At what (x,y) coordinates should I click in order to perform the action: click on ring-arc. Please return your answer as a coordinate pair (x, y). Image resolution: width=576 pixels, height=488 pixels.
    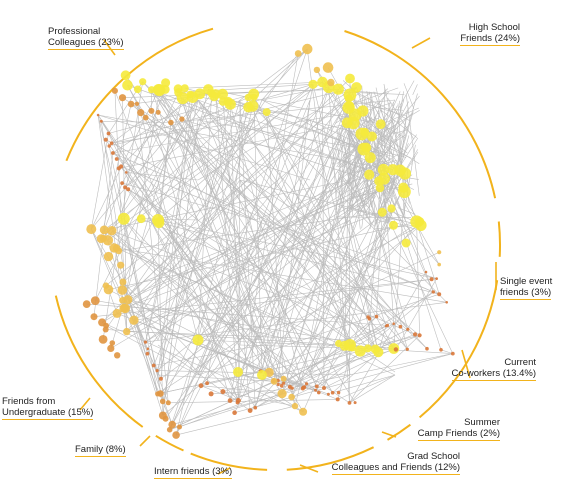
    Looking at the image, I should click on (420, 114).